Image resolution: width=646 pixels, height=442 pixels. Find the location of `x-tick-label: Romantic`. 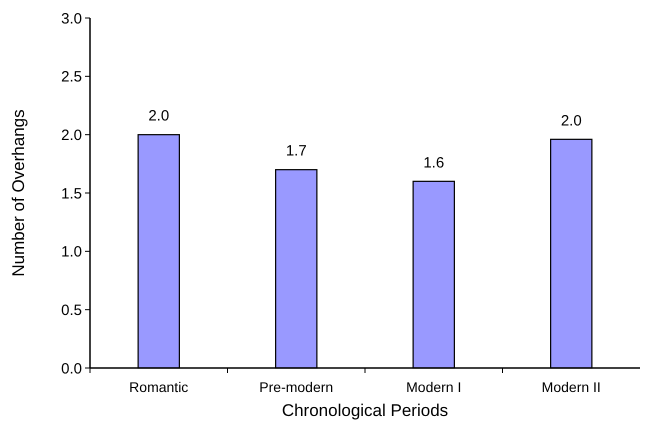

x-tick-label: Romantic is located at coordinates (158, 387).